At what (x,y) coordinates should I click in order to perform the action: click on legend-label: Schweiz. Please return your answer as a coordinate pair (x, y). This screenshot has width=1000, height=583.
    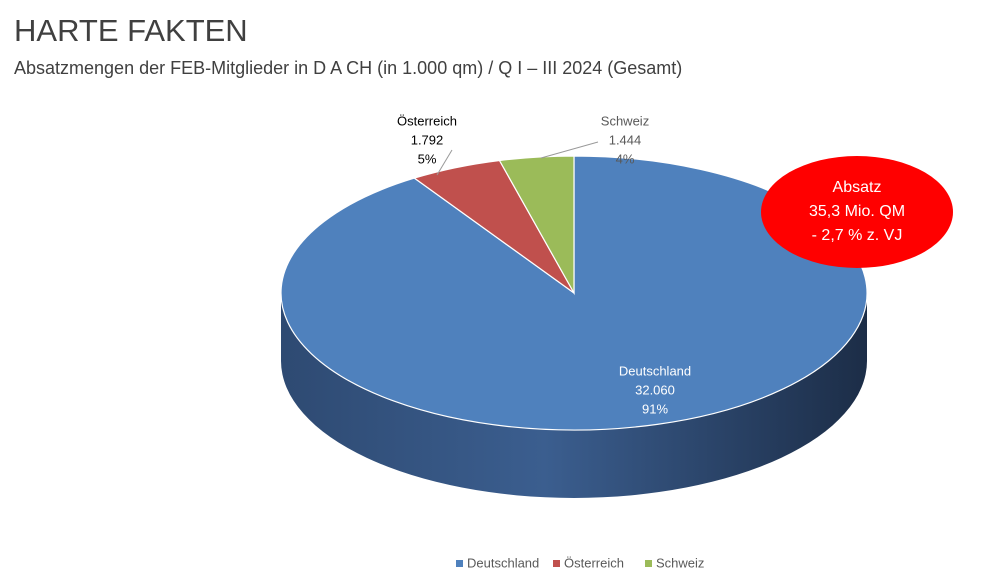
    Looking at the image, I should click on (680, 562).